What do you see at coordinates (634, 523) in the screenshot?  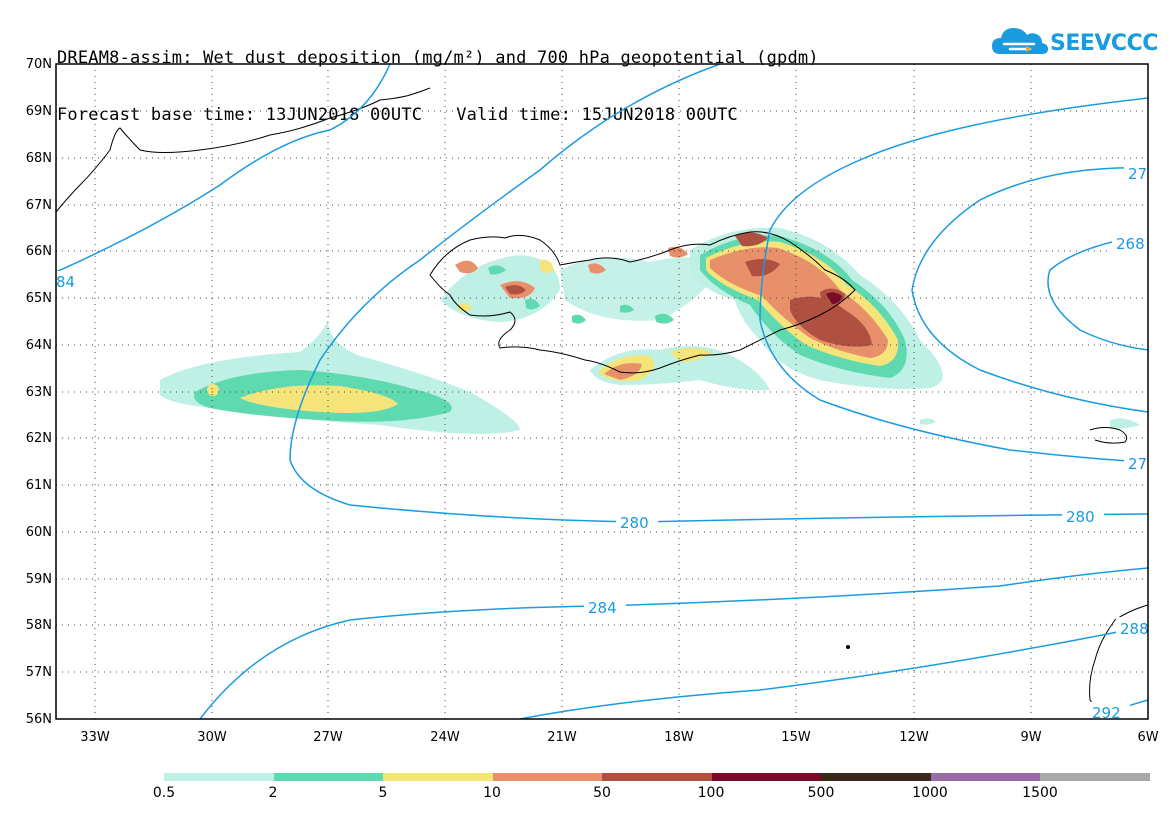 I see `contour-label-280-center: 280` at bounding box center [634, 523].